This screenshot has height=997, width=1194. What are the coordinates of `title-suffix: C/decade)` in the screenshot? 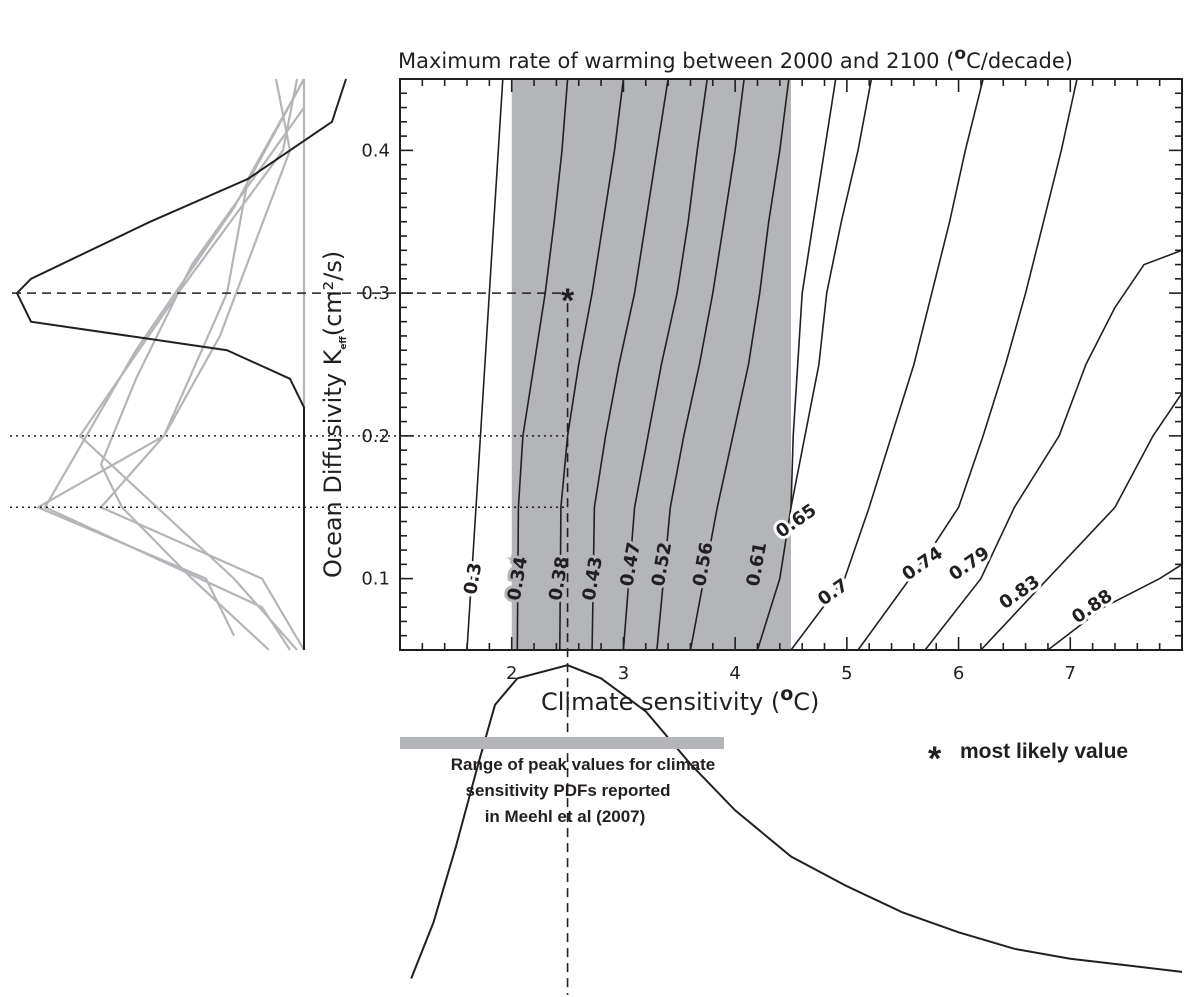 It's located at (1019, 61).